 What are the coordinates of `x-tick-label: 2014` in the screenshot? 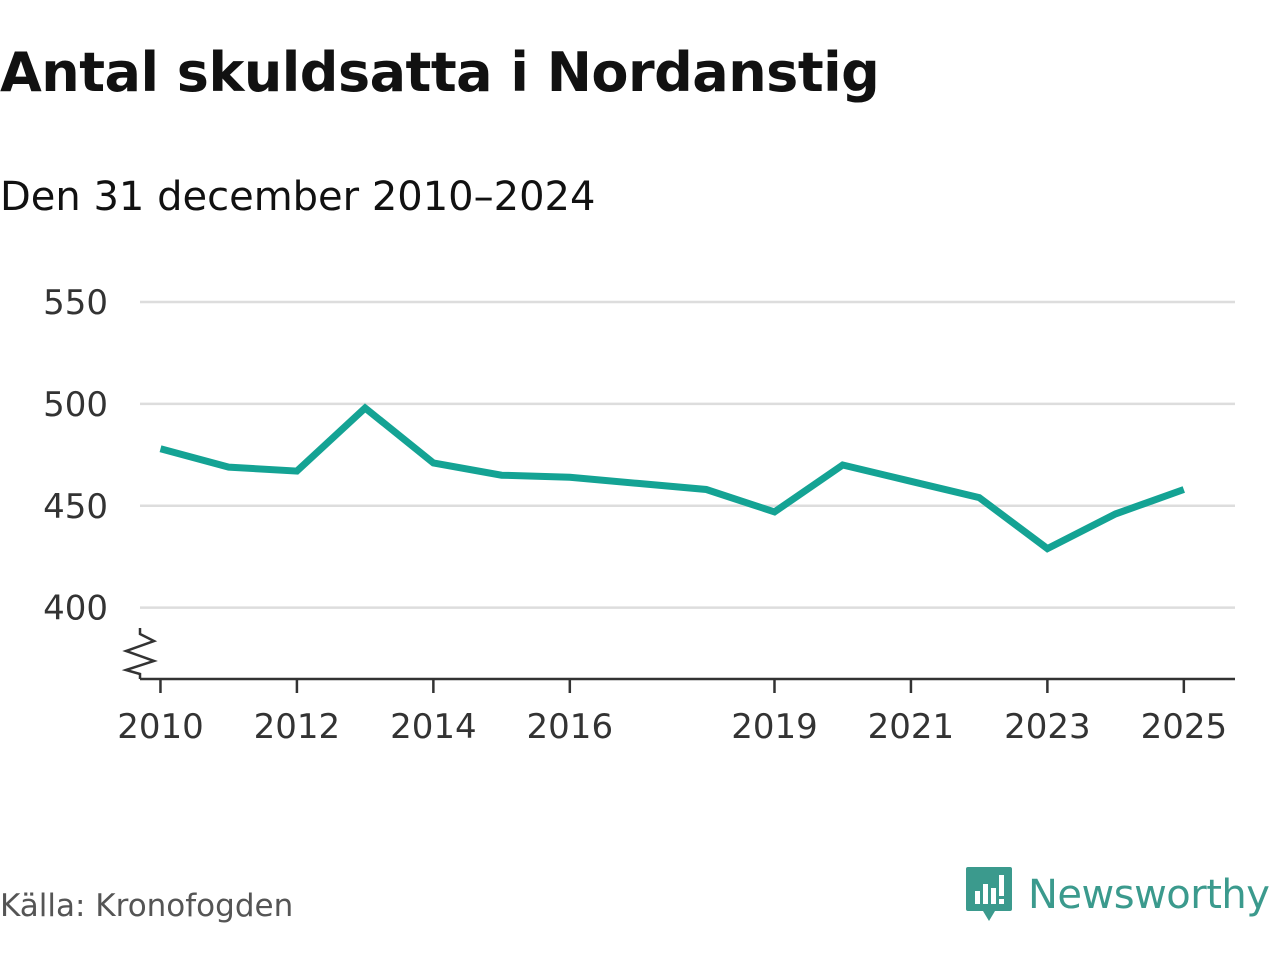 It's located at (433, 727).